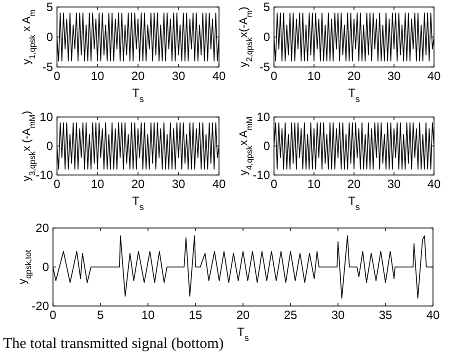  Describe the element at coordinates (41, 306) in the screenshot. I see `y-tick-label: -20` at that location.